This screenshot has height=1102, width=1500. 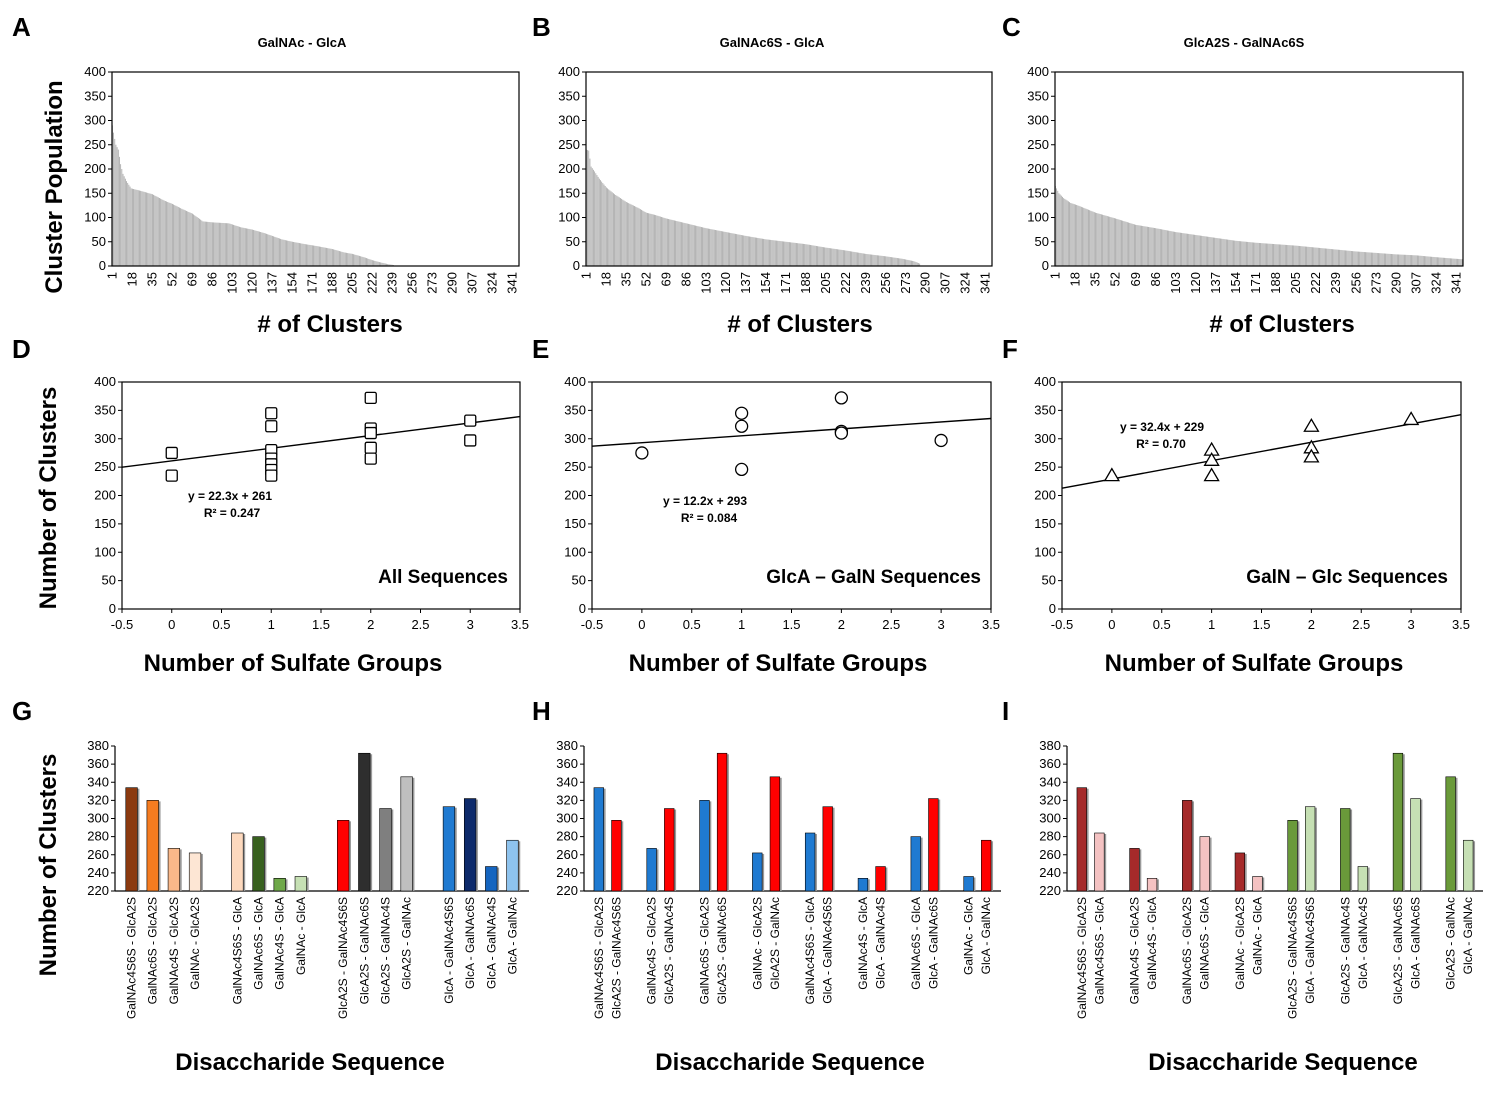 What do you see at coordinates (1052, 608) in the screenshot?
I see `y-tick-label: 0` at bounding box center [1052, 608].